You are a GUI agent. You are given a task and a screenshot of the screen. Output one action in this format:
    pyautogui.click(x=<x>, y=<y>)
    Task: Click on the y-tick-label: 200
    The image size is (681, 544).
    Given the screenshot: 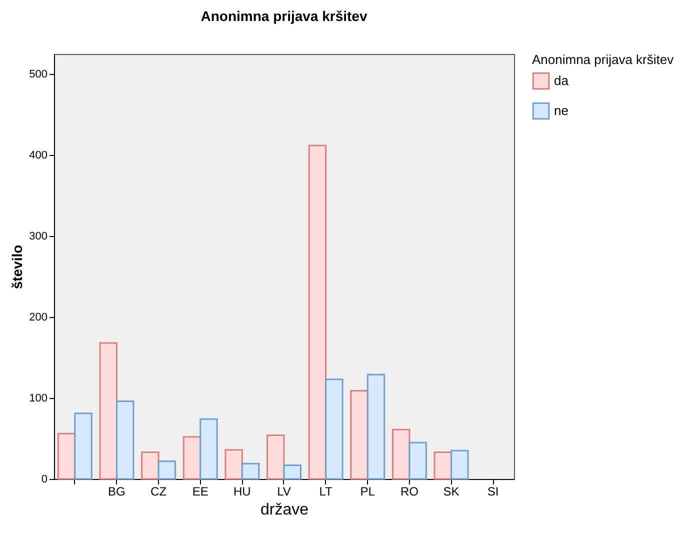 What is the action you would take?
    pyautogui.click(x=38, y=318)
    